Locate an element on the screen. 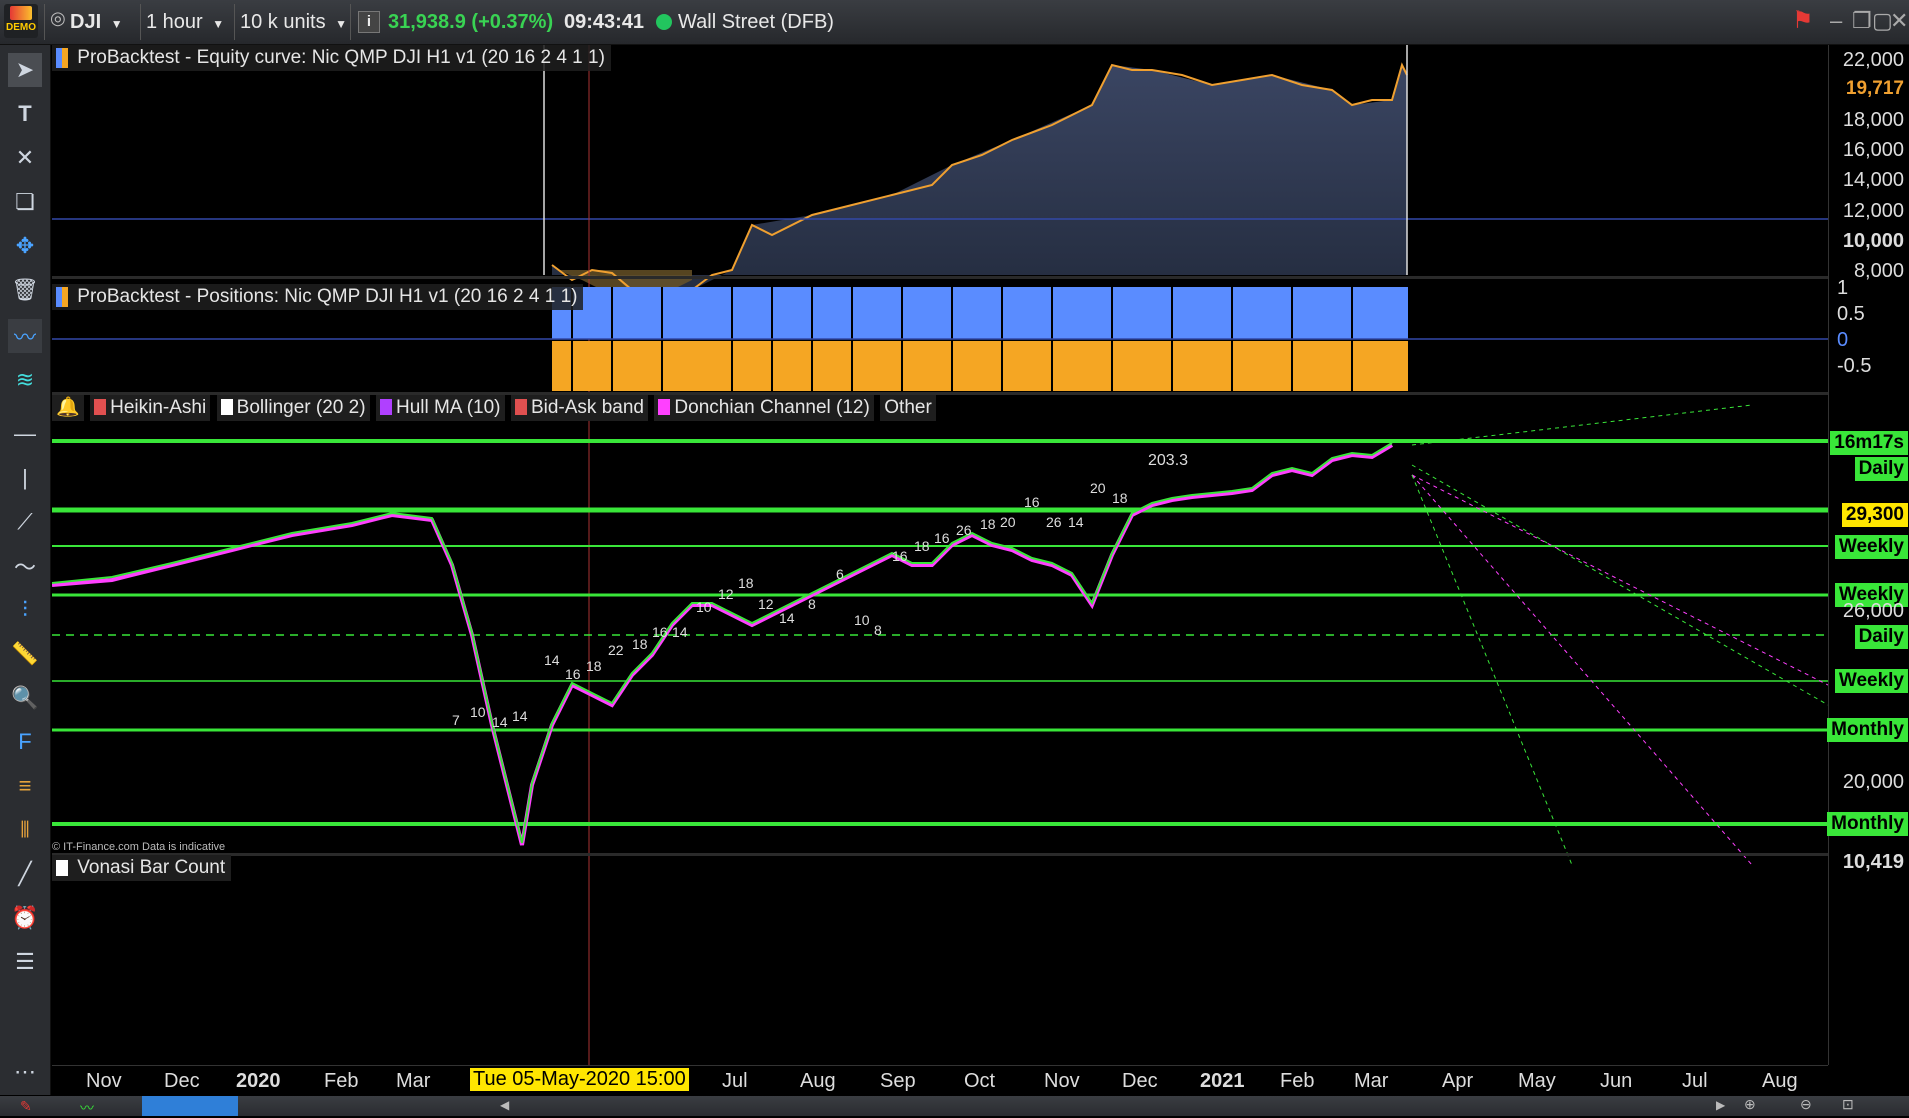 The image size is (1909, 1118). trash-icon: 🗑 is located at coordinates (25, 289).